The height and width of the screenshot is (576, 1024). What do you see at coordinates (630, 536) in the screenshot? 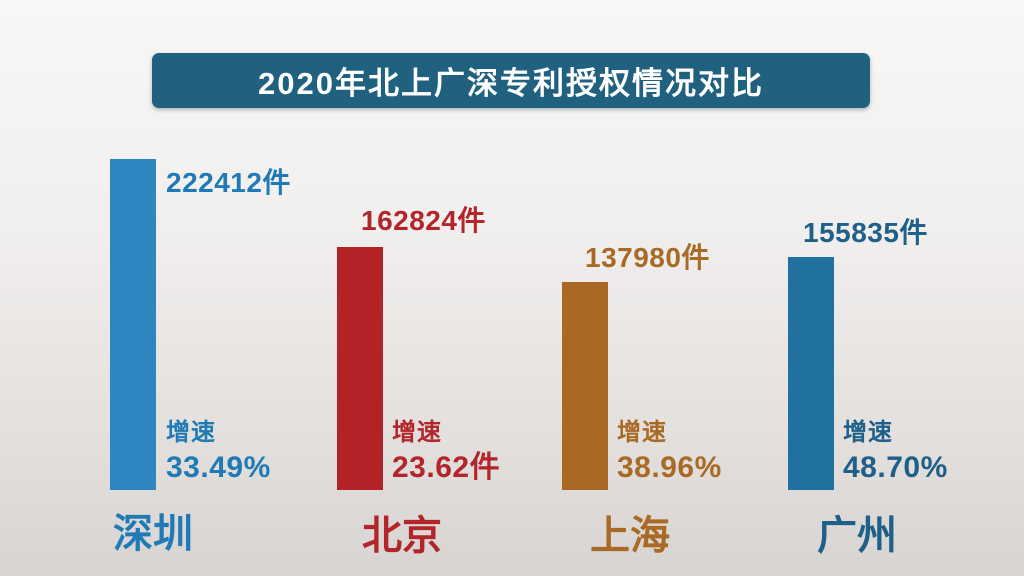
I see `city-label-shanghai: 上海` at bounding box center [630, 536].